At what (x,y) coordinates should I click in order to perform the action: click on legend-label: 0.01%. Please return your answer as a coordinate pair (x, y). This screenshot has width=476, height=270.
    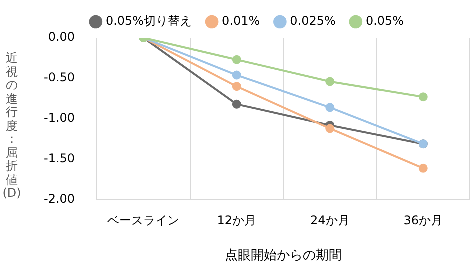
    Looking at the image, I should click on (241, 21).